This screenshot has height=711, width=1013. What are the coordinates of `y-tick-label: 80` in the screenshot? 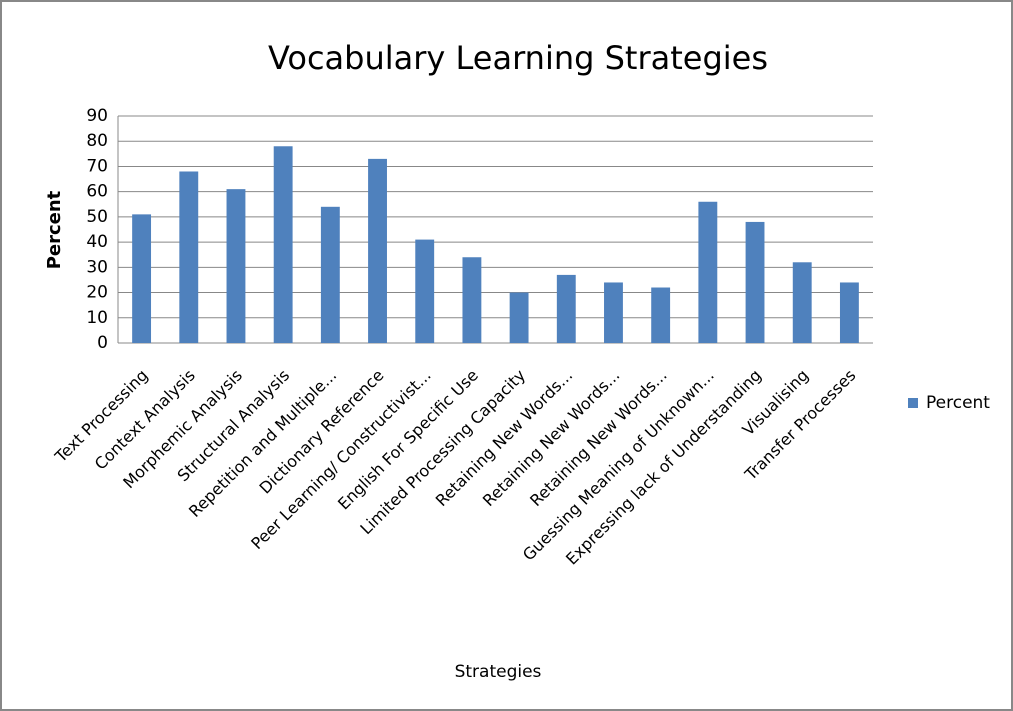 It's located at (97, 141).